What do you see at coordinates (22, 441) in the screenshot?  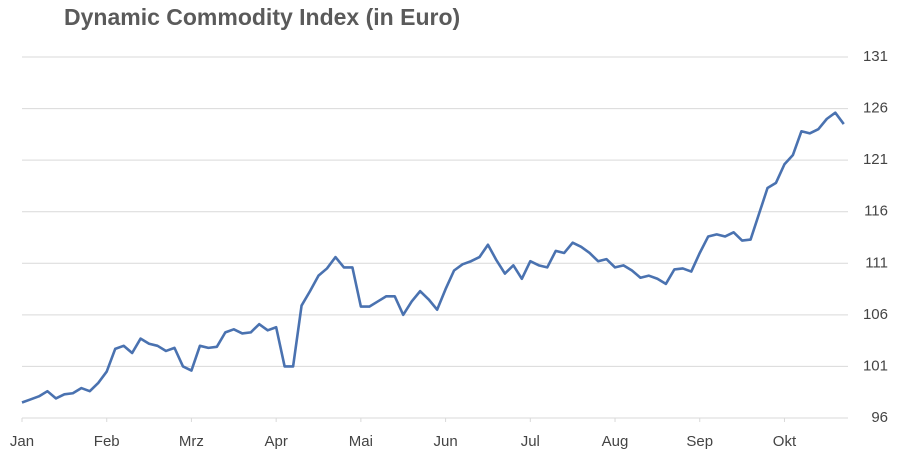 I see `x-tick-label: Jan` at bounding box center [22, 441].